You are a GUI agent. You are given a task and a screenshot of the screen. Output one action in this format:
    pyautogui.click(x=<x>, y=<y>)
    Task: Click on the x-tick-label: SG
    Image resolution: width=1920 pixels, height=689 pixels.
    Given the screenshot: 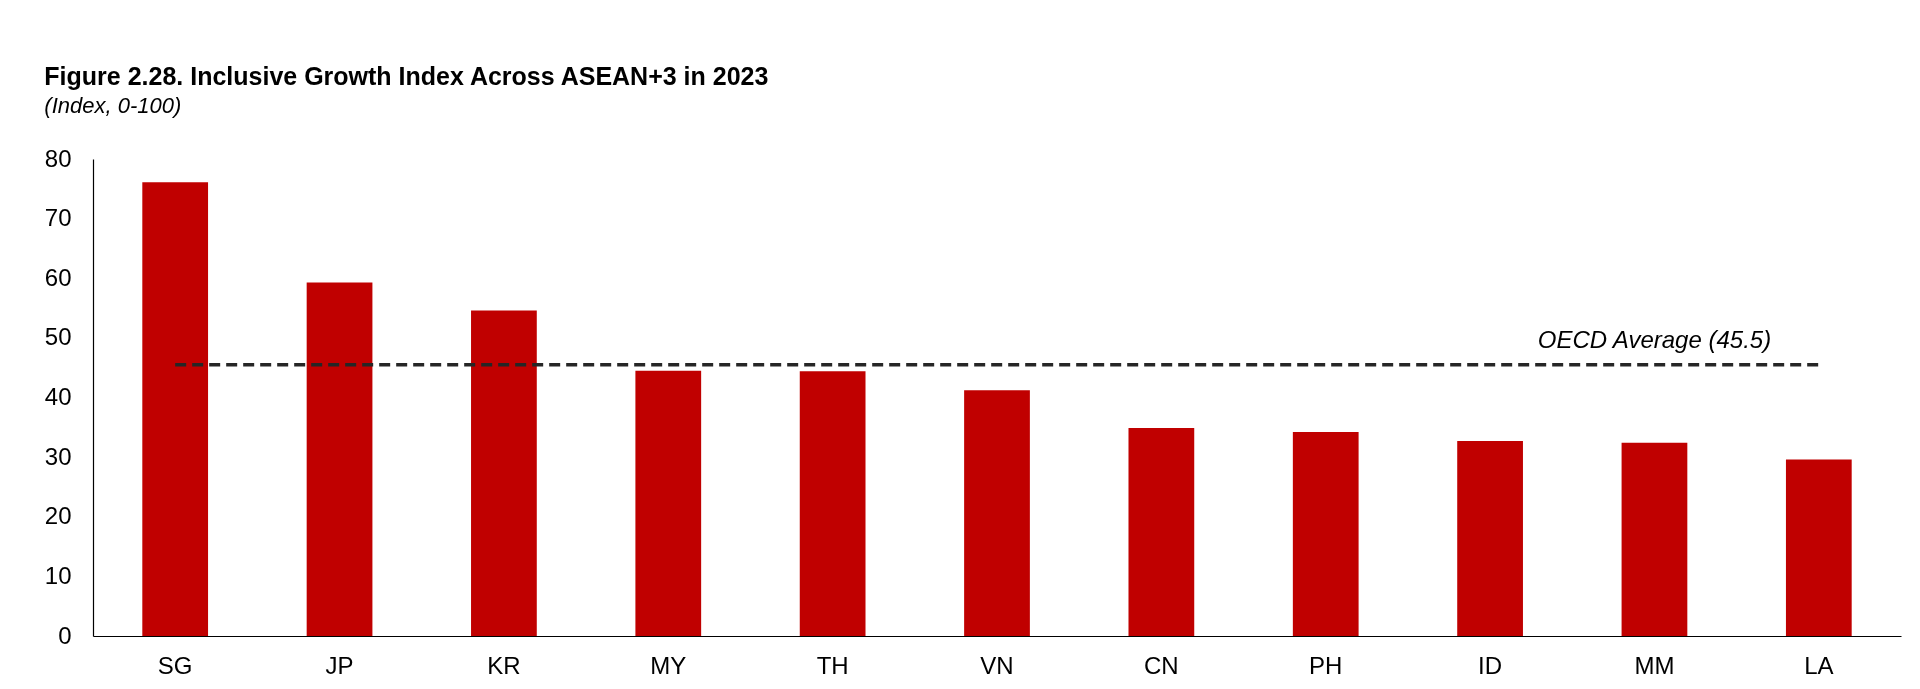 What is the action you would take?
    pyautogui.click(x=175, y=665)
    